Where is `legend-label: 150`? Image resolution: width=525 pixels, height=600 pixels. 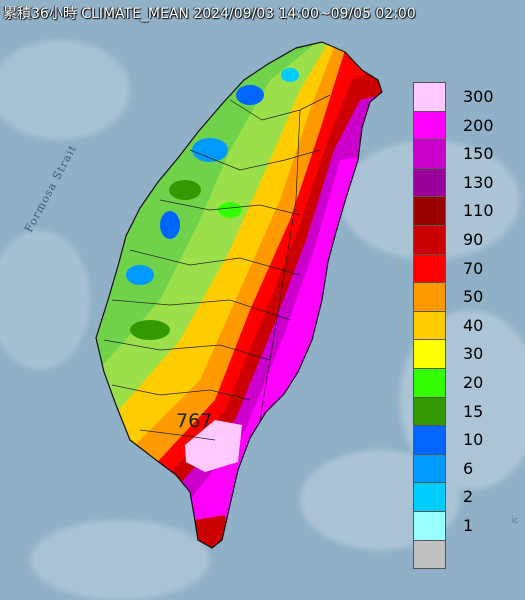
legend-label: 150 is located at coordinates (478, 154).